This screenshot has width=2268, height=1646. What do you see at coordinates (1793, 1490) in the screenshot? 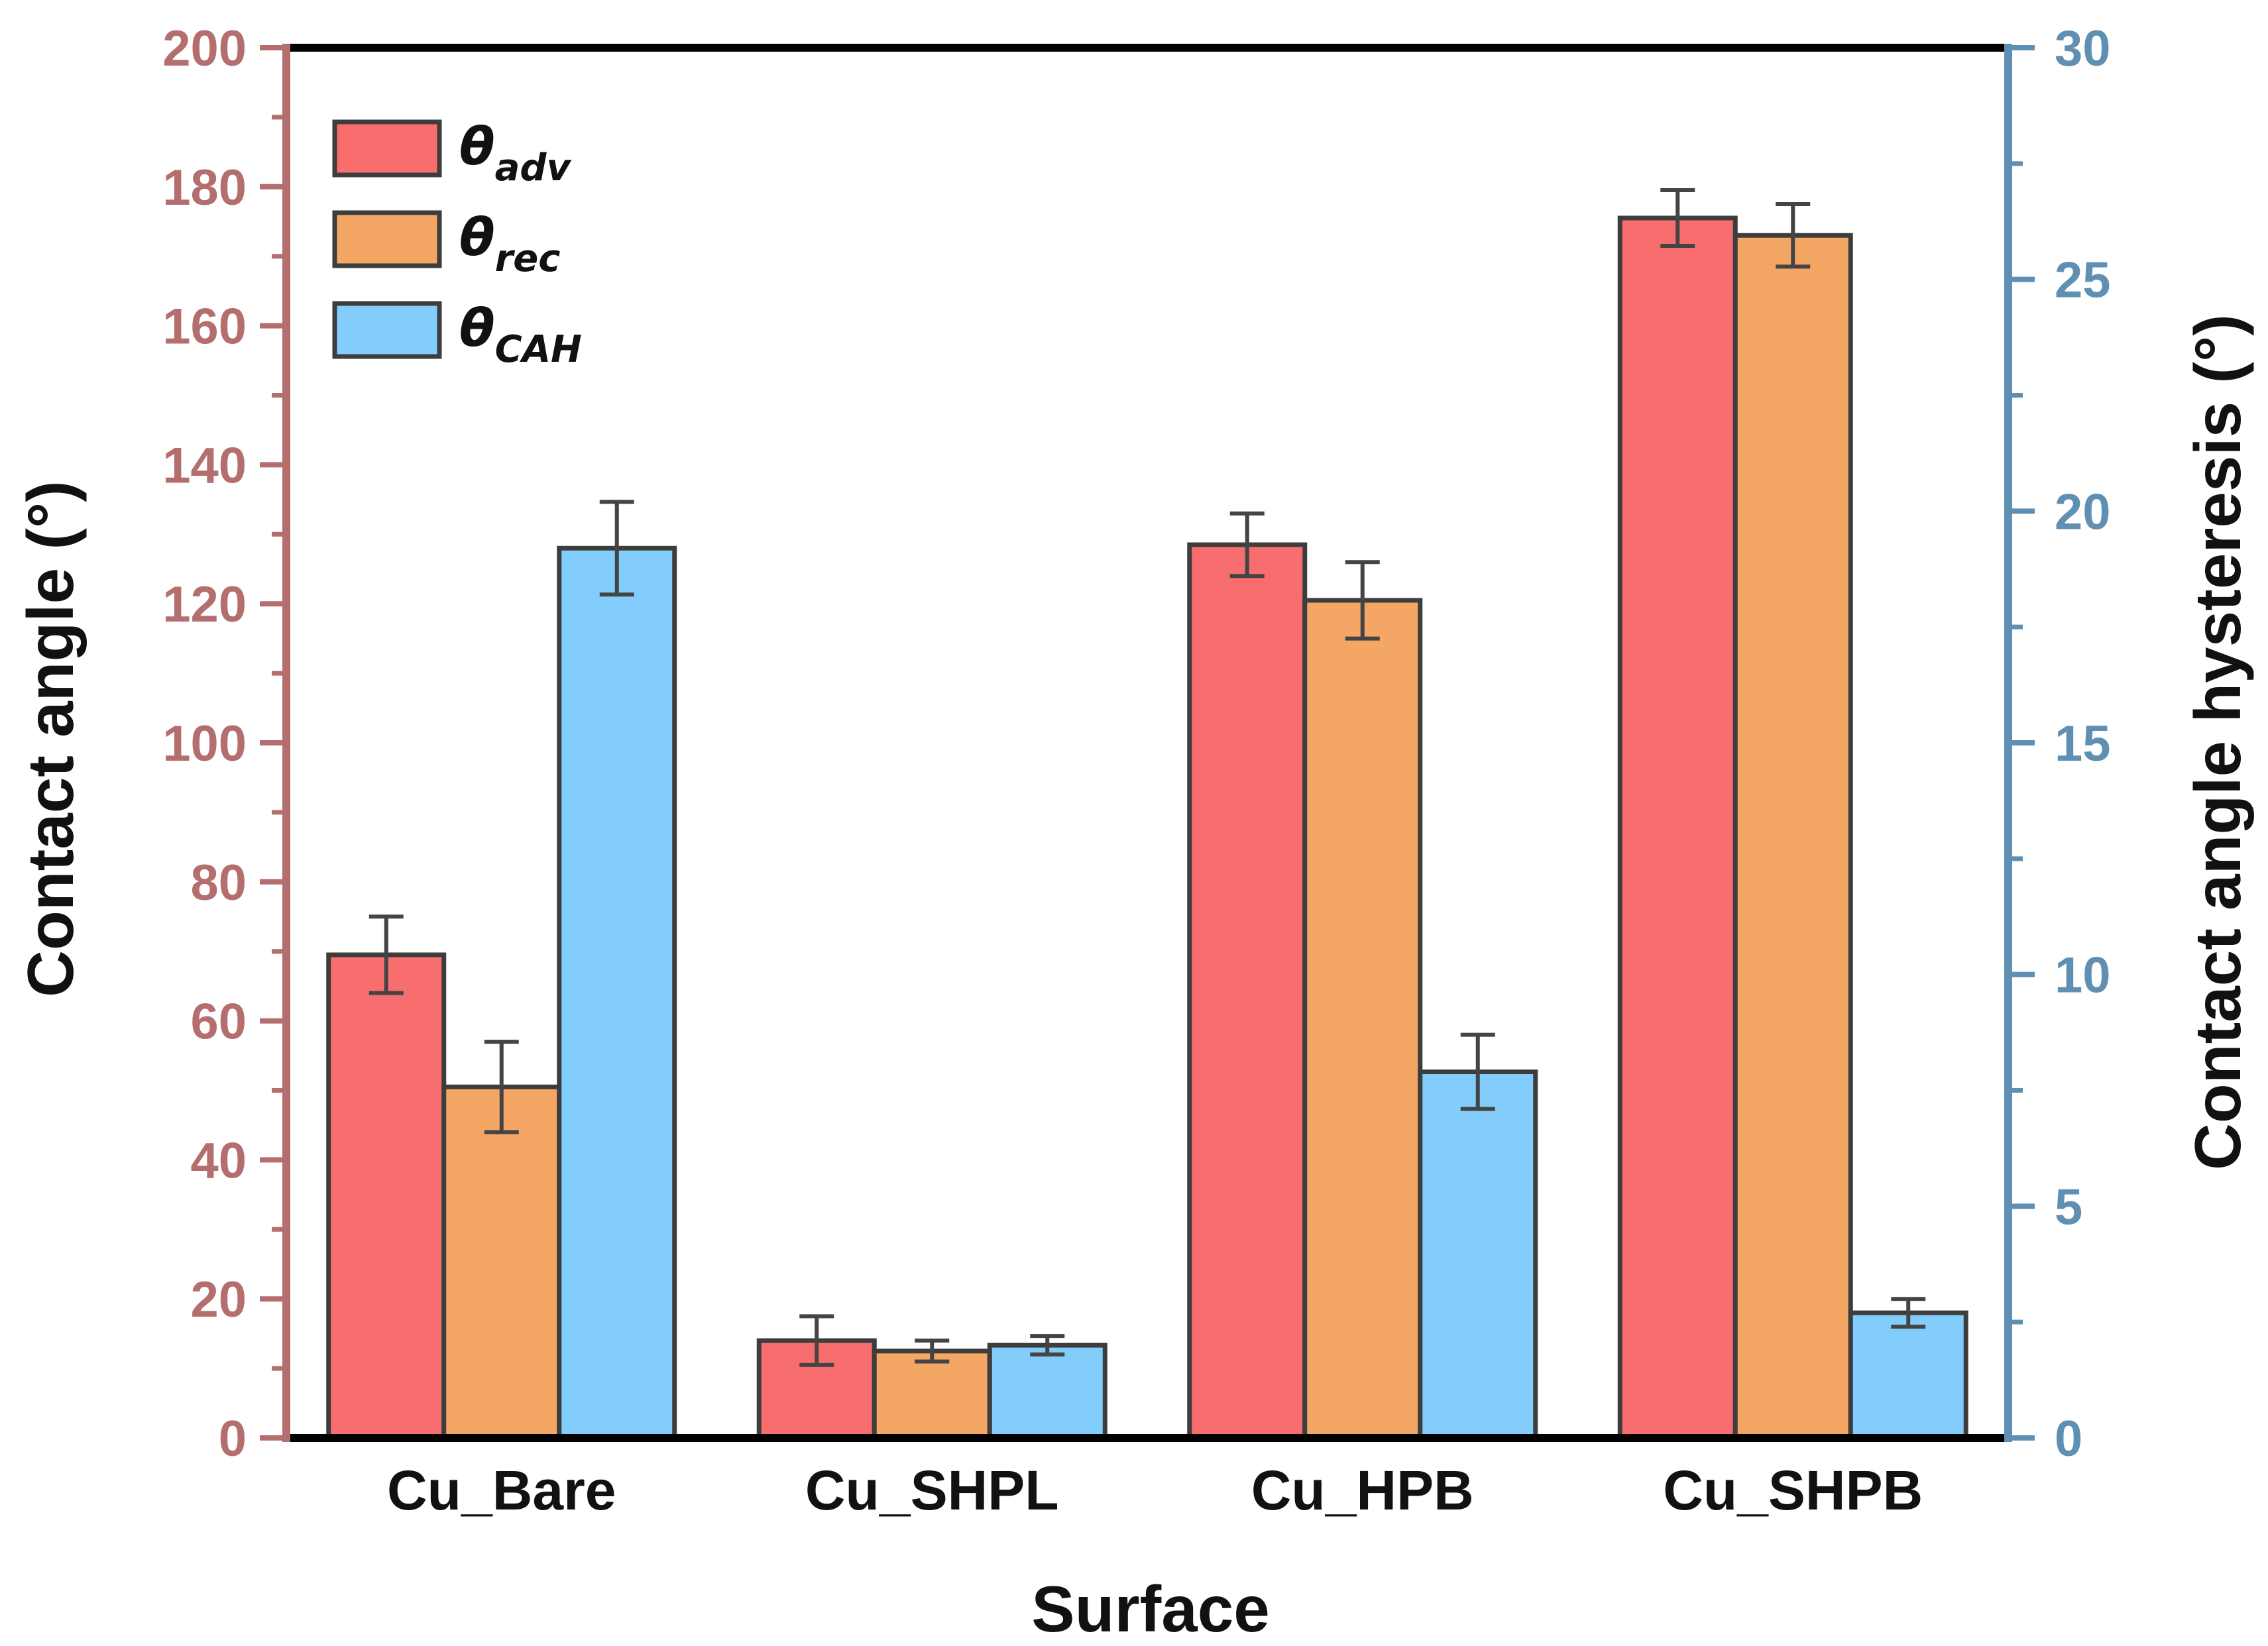
I see `x-tick-label-cu-shpb: Cu_SHPB` at bounding box center [1793, 1490].